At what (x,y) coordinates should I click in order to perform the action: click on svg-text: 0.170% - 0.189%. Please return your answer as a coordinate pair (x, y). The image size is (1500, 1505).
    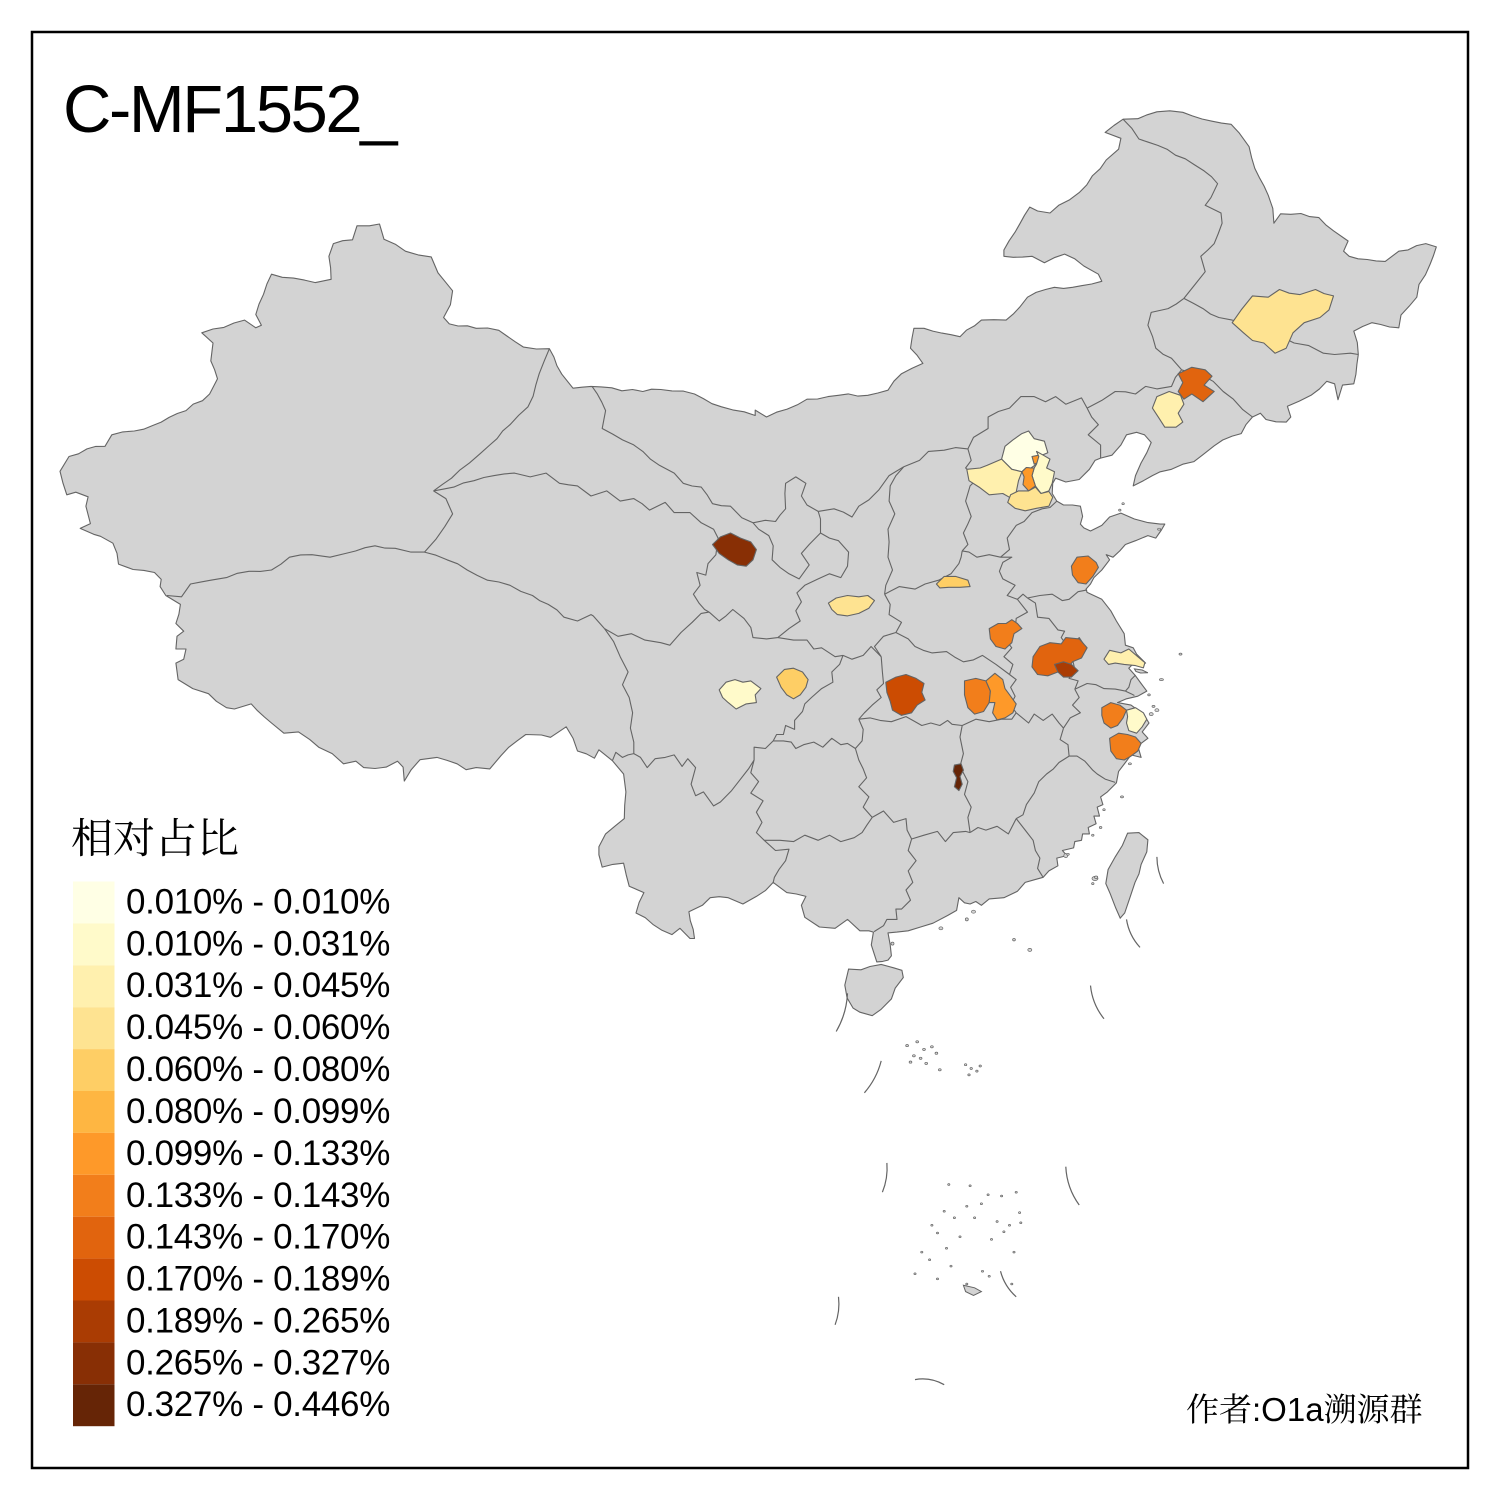
    Looking at the image, I should click on (258, 1279).